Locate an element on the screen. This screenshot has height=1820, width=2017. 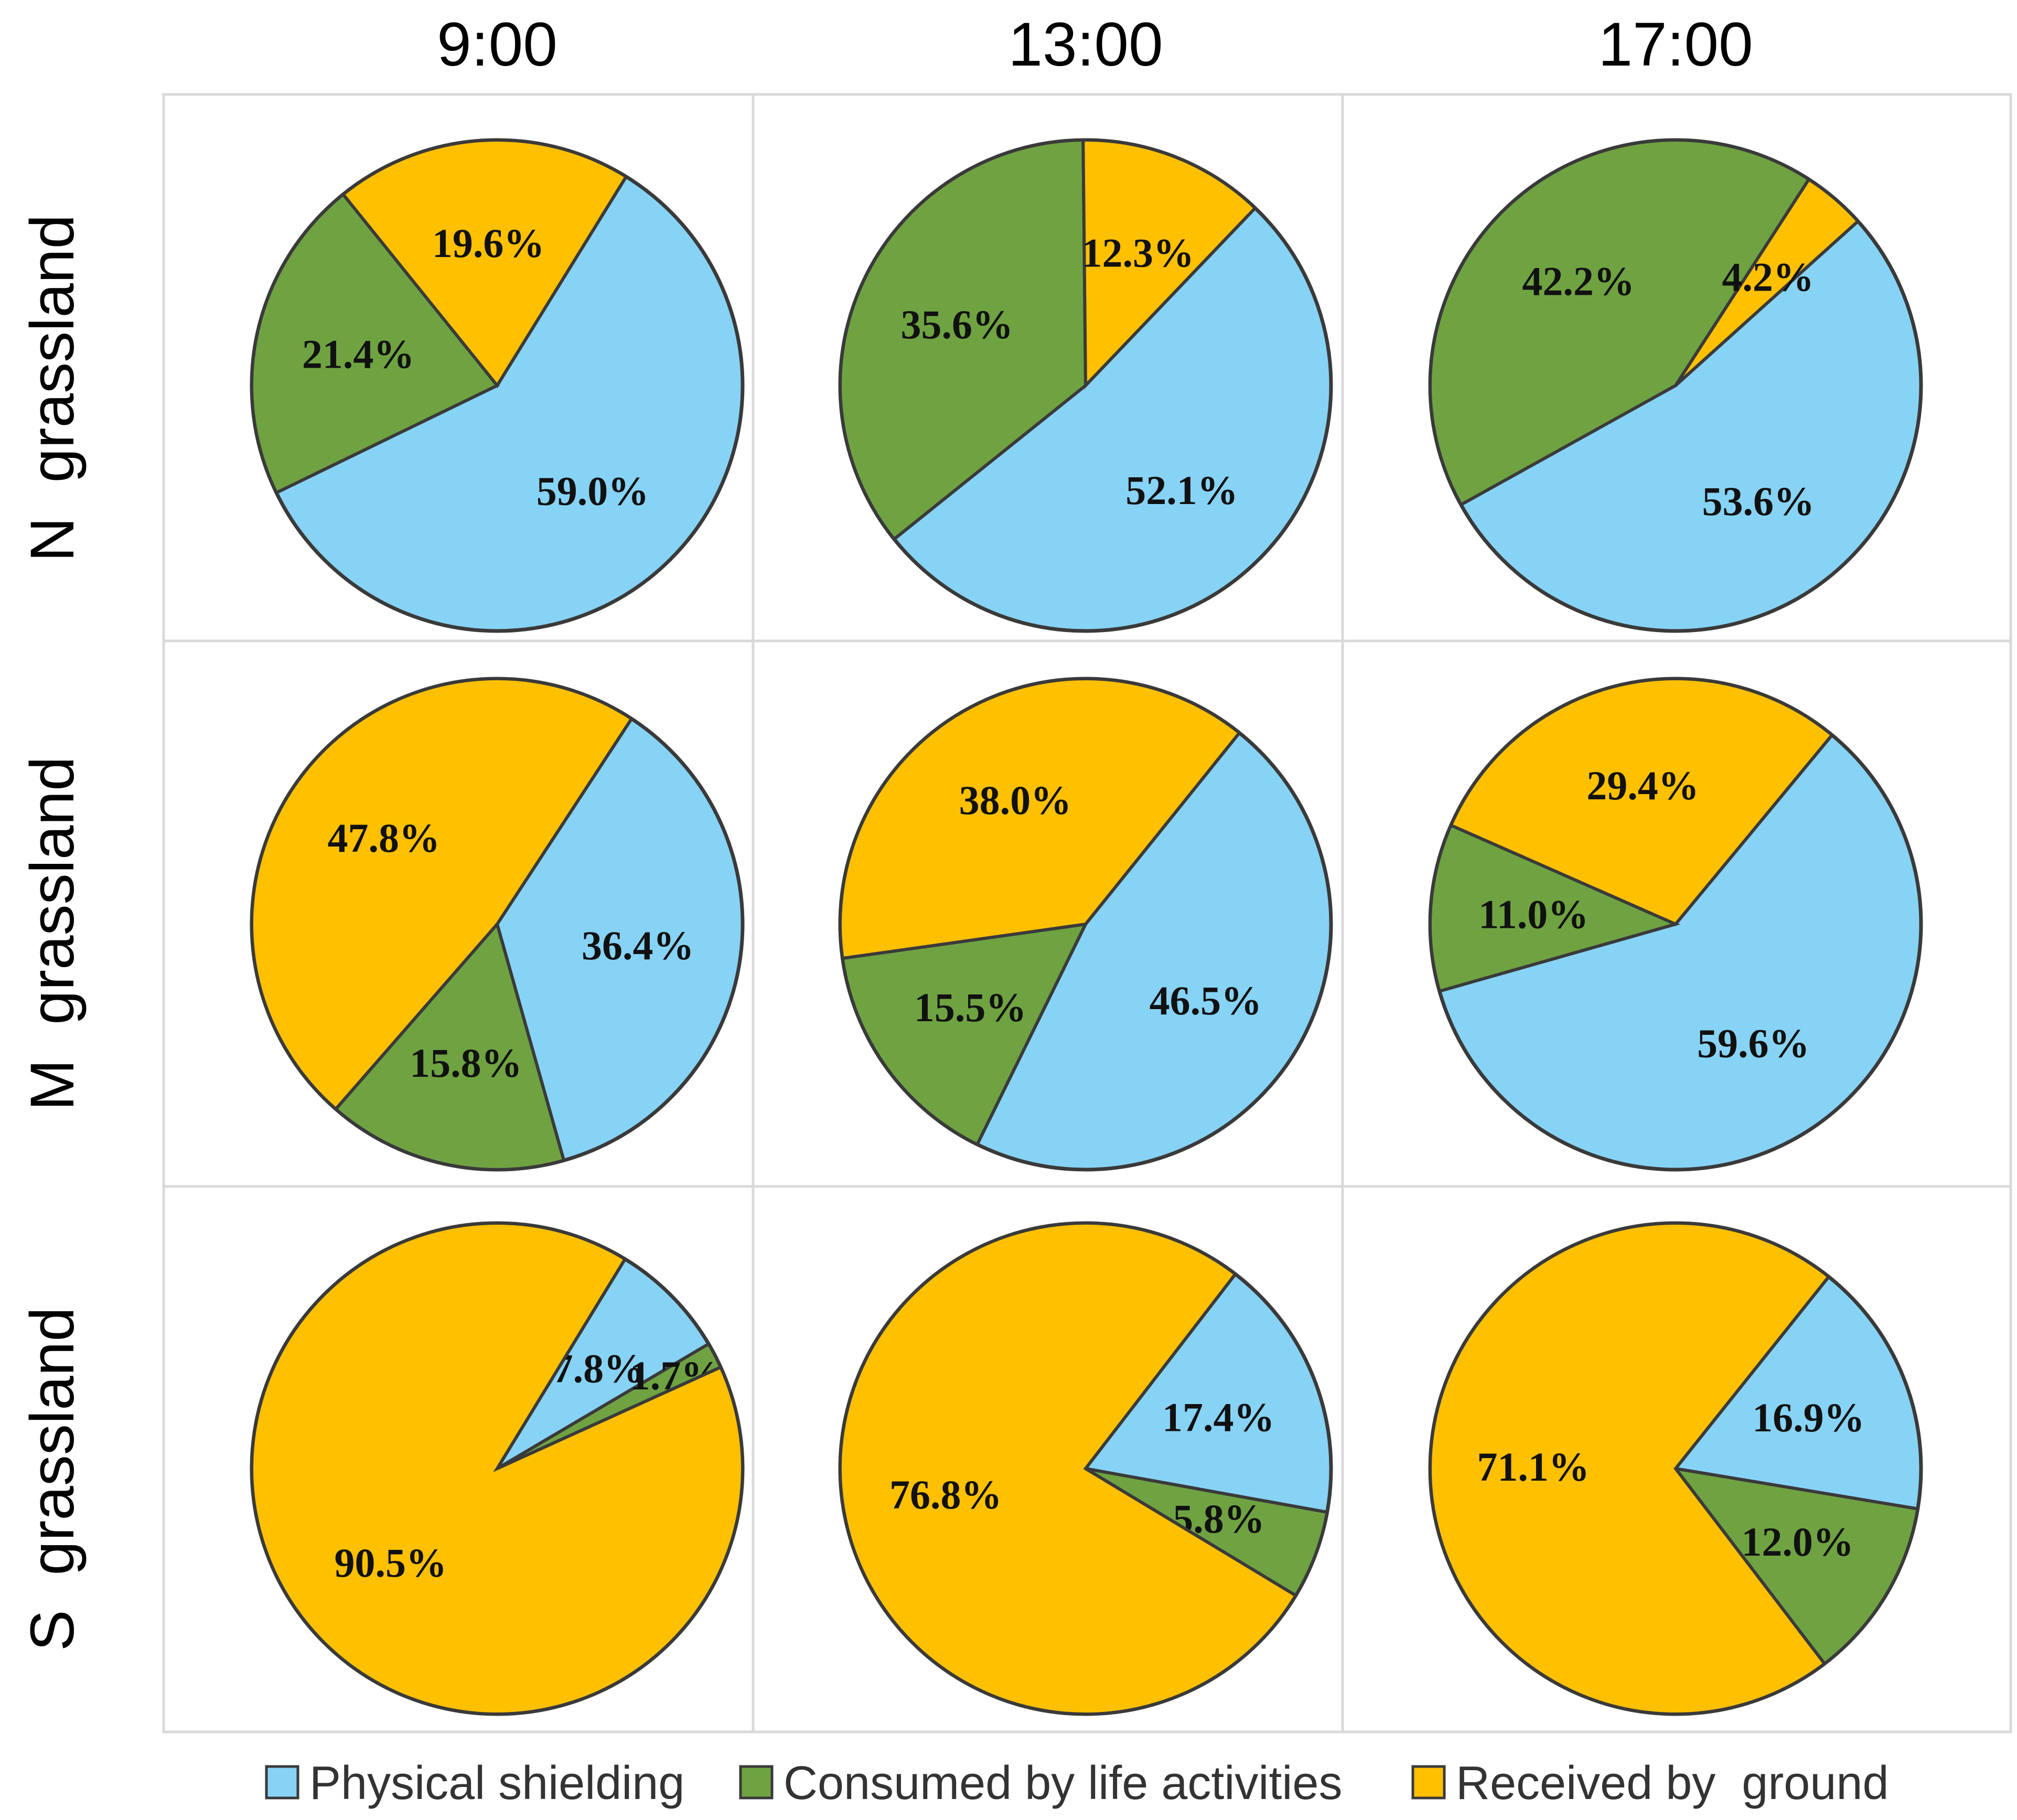
pie-slice-n-grassland-13-00-received-by-ground is located at coordinates (1169, 264).